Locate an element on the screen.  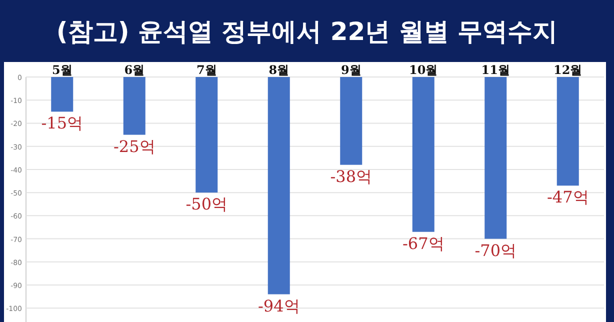
chart-title: (참고) 윤석열 정부에서 22년 월별 무역수지 is located at coordinates (307, 31).